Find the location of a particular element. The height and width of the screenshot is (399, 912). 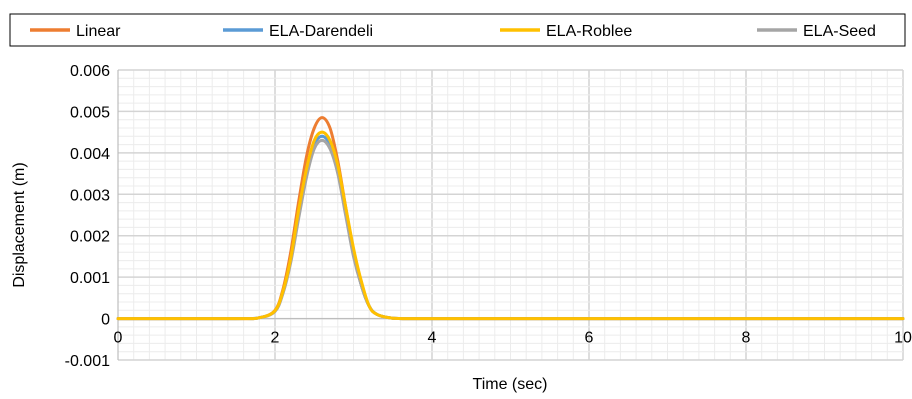

y-axis-title: Displacement (m) is located at coordinates (19, 224).